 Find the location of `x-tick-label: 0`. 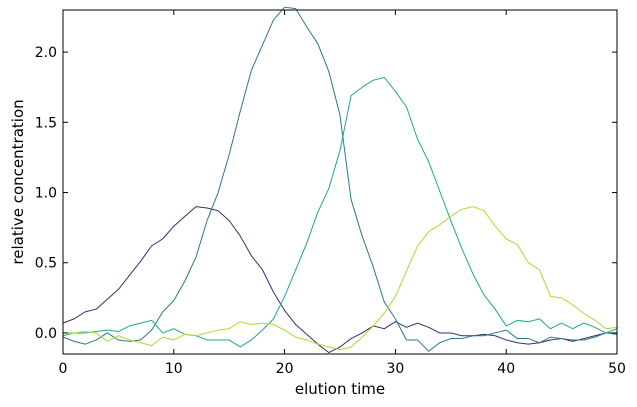

x-tick-label: 0 is located at coordinates (63, 369).